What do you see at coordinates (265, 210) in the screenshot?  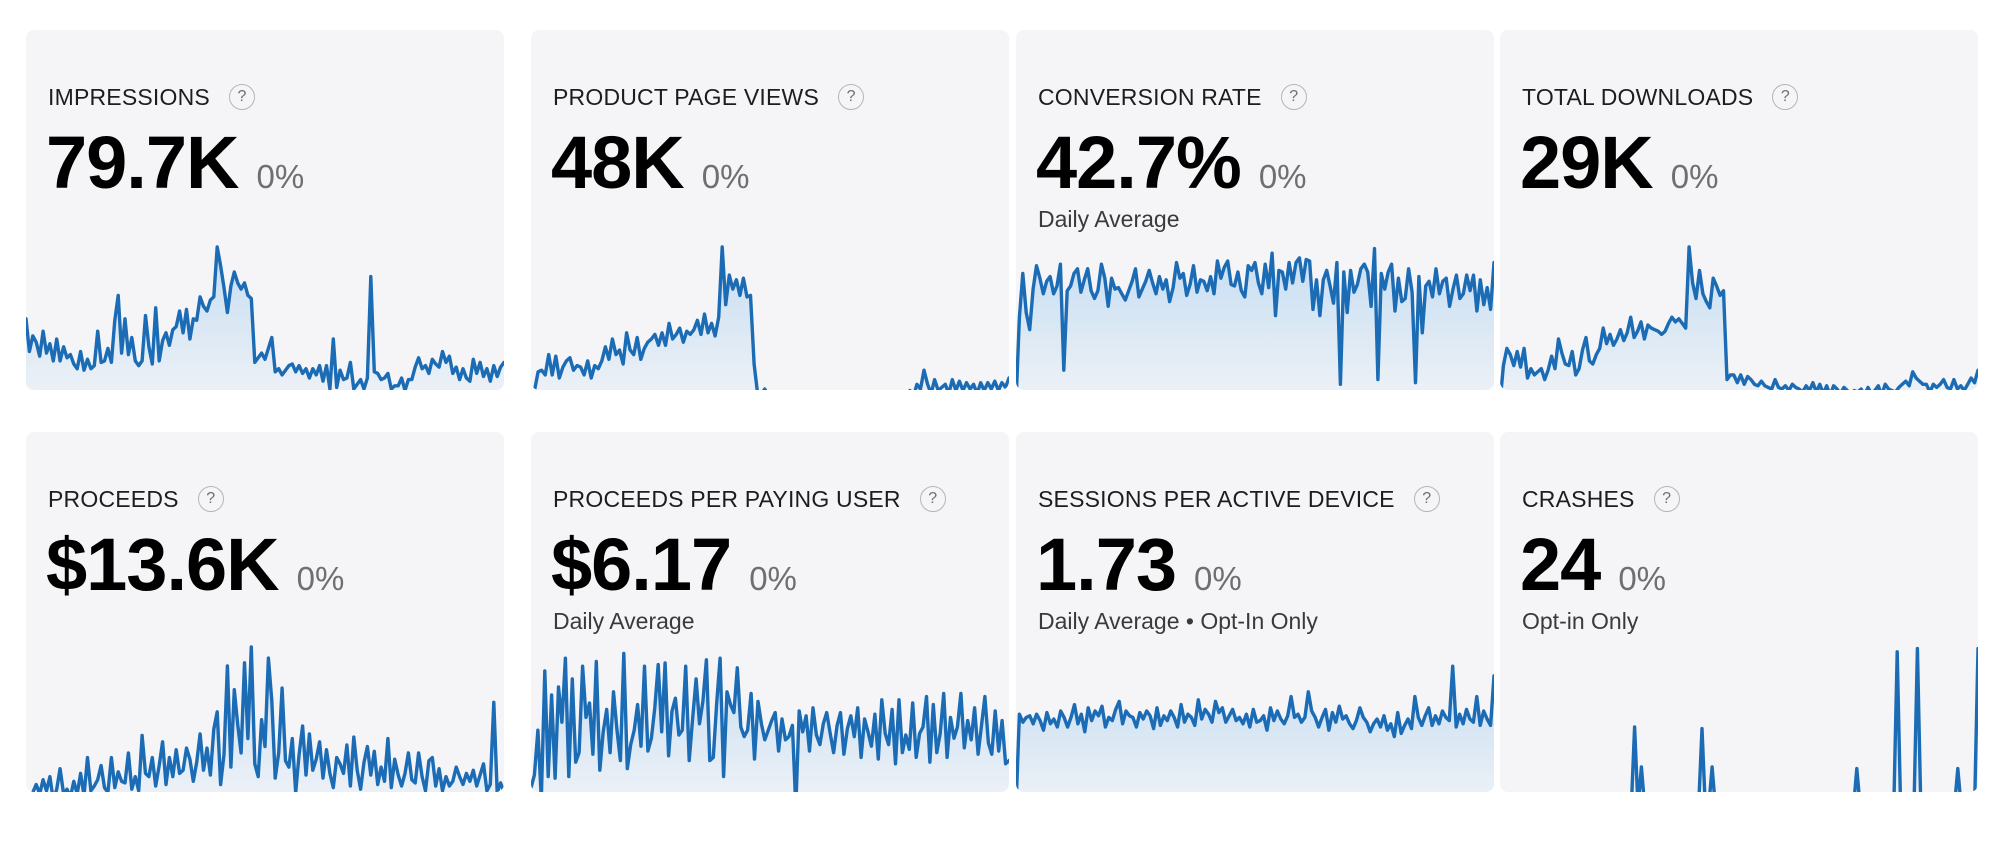 I see `metric-card-impressions: IMPRESSIONS ? 79.7K 0%` at bounding box center [265, 210].